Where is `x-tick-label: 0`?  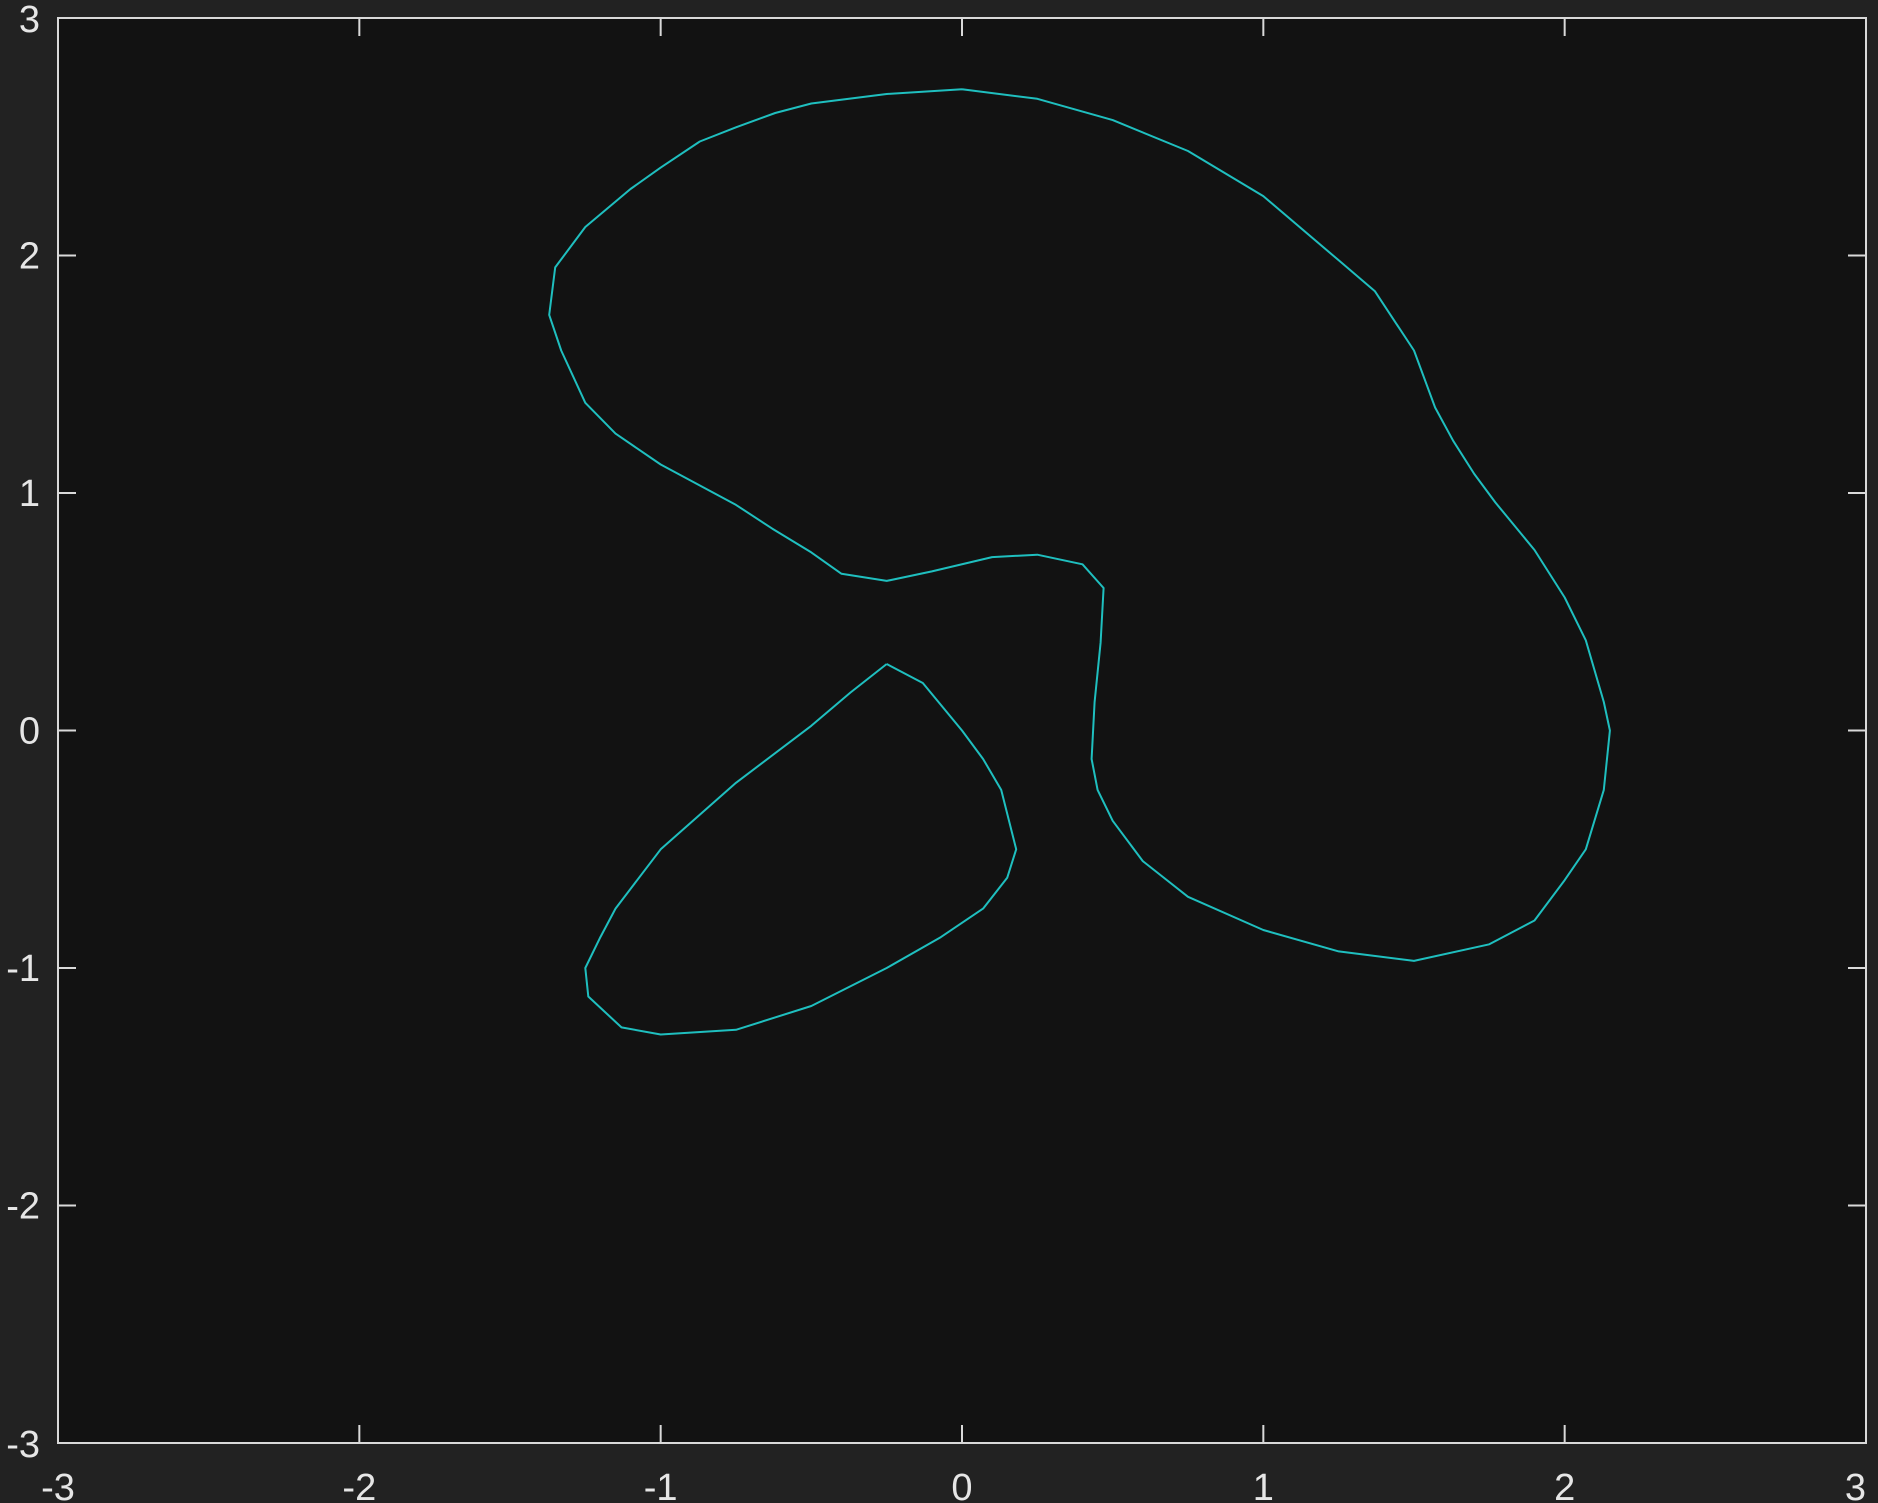 x-tick-label: 0 is located at coordinates (961, 1485).